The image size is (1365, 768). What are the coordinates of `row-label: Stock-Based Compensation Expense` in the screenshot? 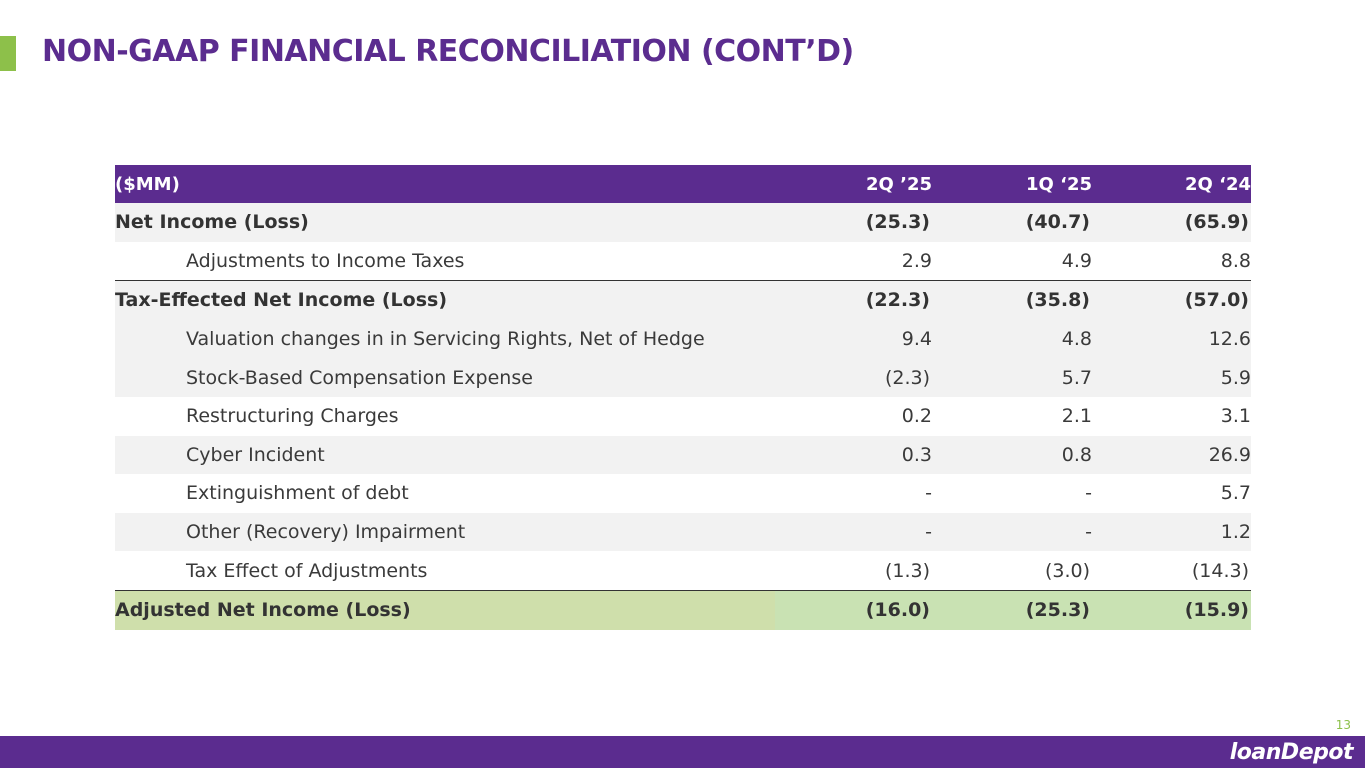 It's located at (445, 377).